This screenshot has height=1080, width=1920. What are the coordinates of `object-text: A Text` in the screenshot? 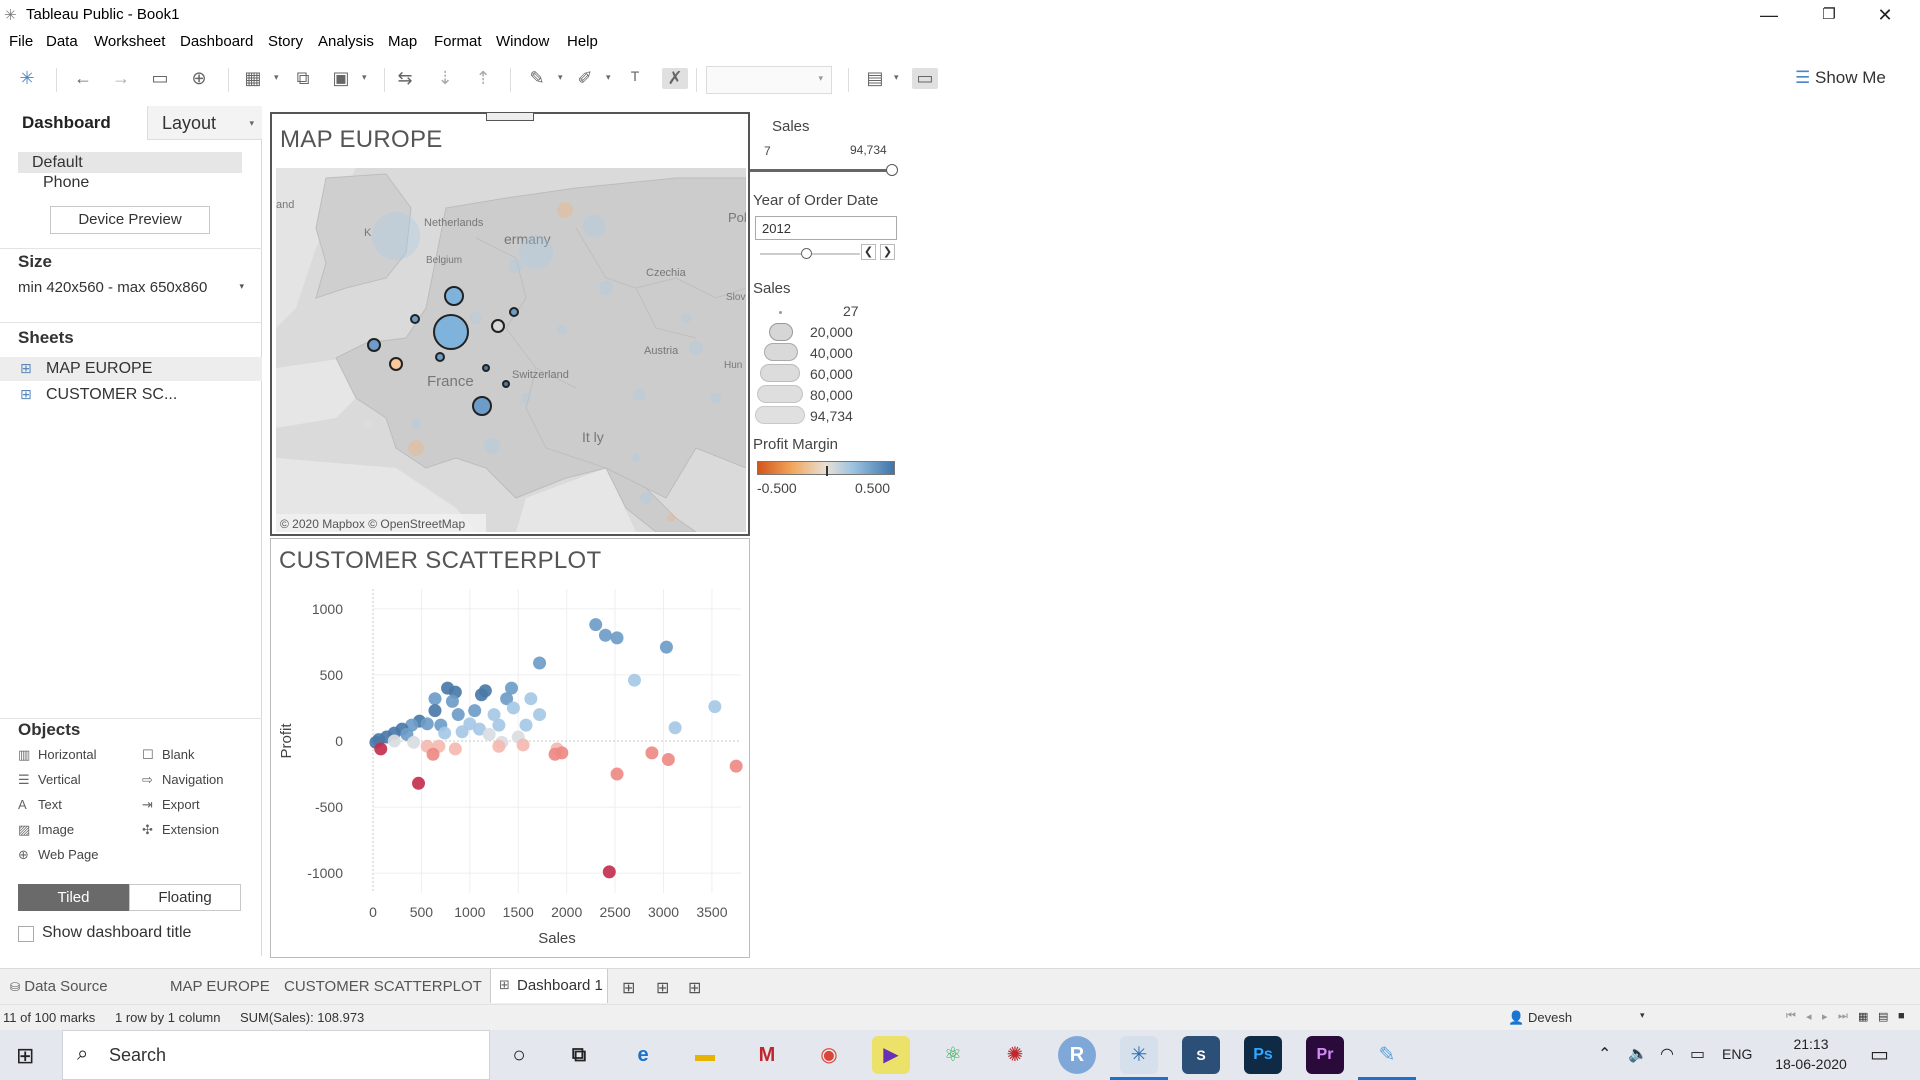 It's located at (40, 804).